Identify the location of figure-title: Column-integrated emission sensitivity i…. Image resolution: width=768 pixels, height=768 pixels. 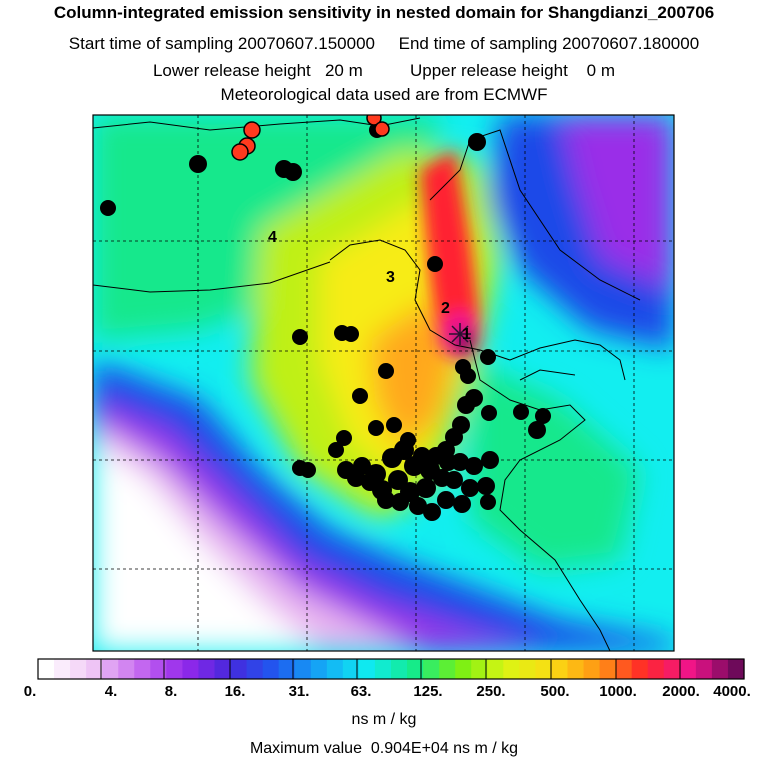
(384, 12).